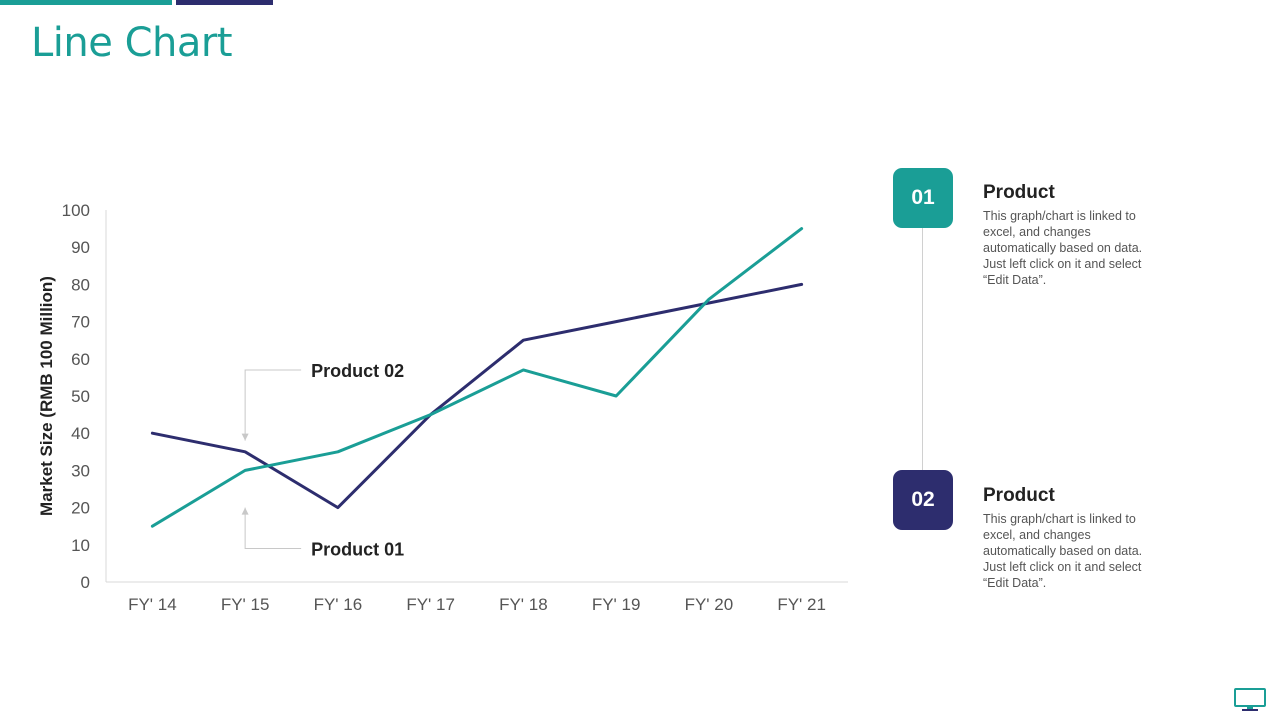  What do you see at coordinates (86, 2) in the screenshot?
I see `accent-bar-teal` at bounding box center [86, 2].